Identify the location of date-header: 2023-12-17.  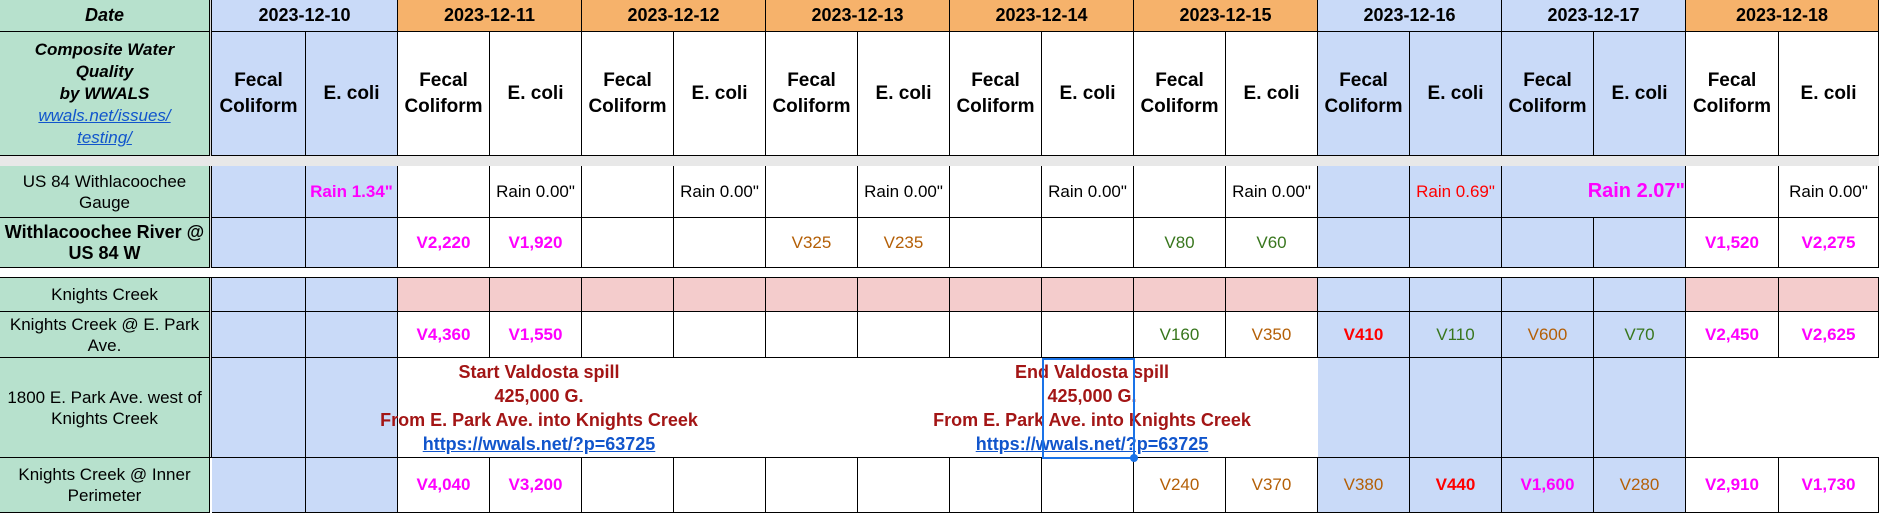
(1594, 16).